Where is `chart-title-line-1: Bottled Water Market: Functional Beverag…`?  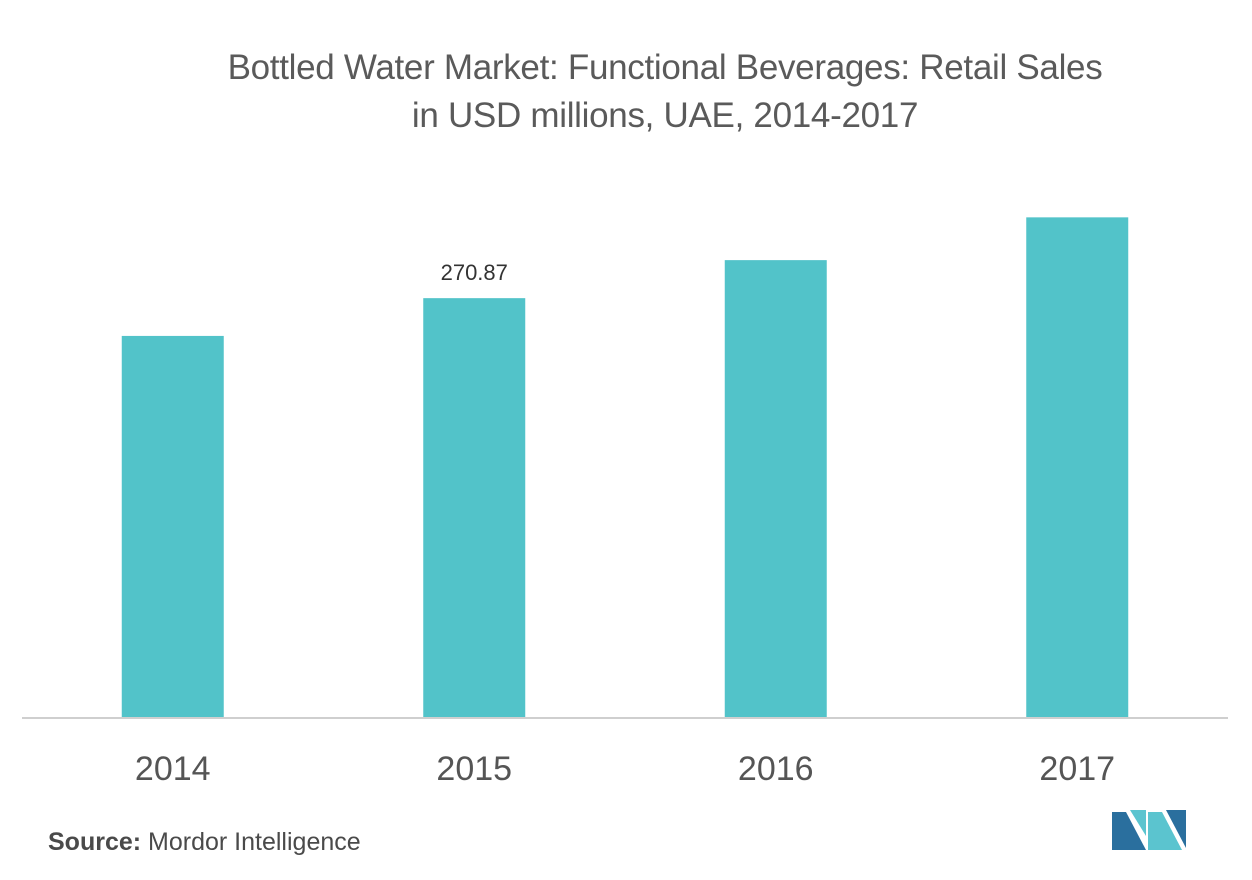
chart-title-line-1: Bottled Water Market: Functional Beverag… is located at coordinates (665, 67).